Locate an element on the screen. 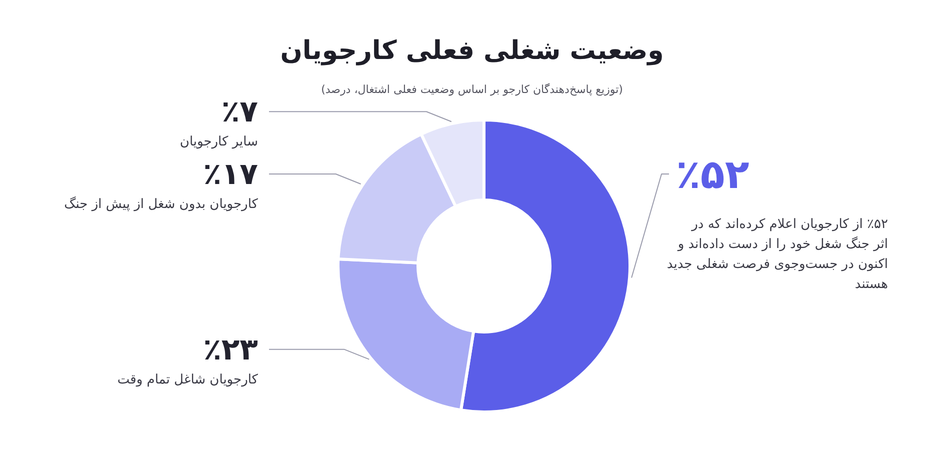  slice-label: سایر کارجویان is located at coordinates (219, 142).